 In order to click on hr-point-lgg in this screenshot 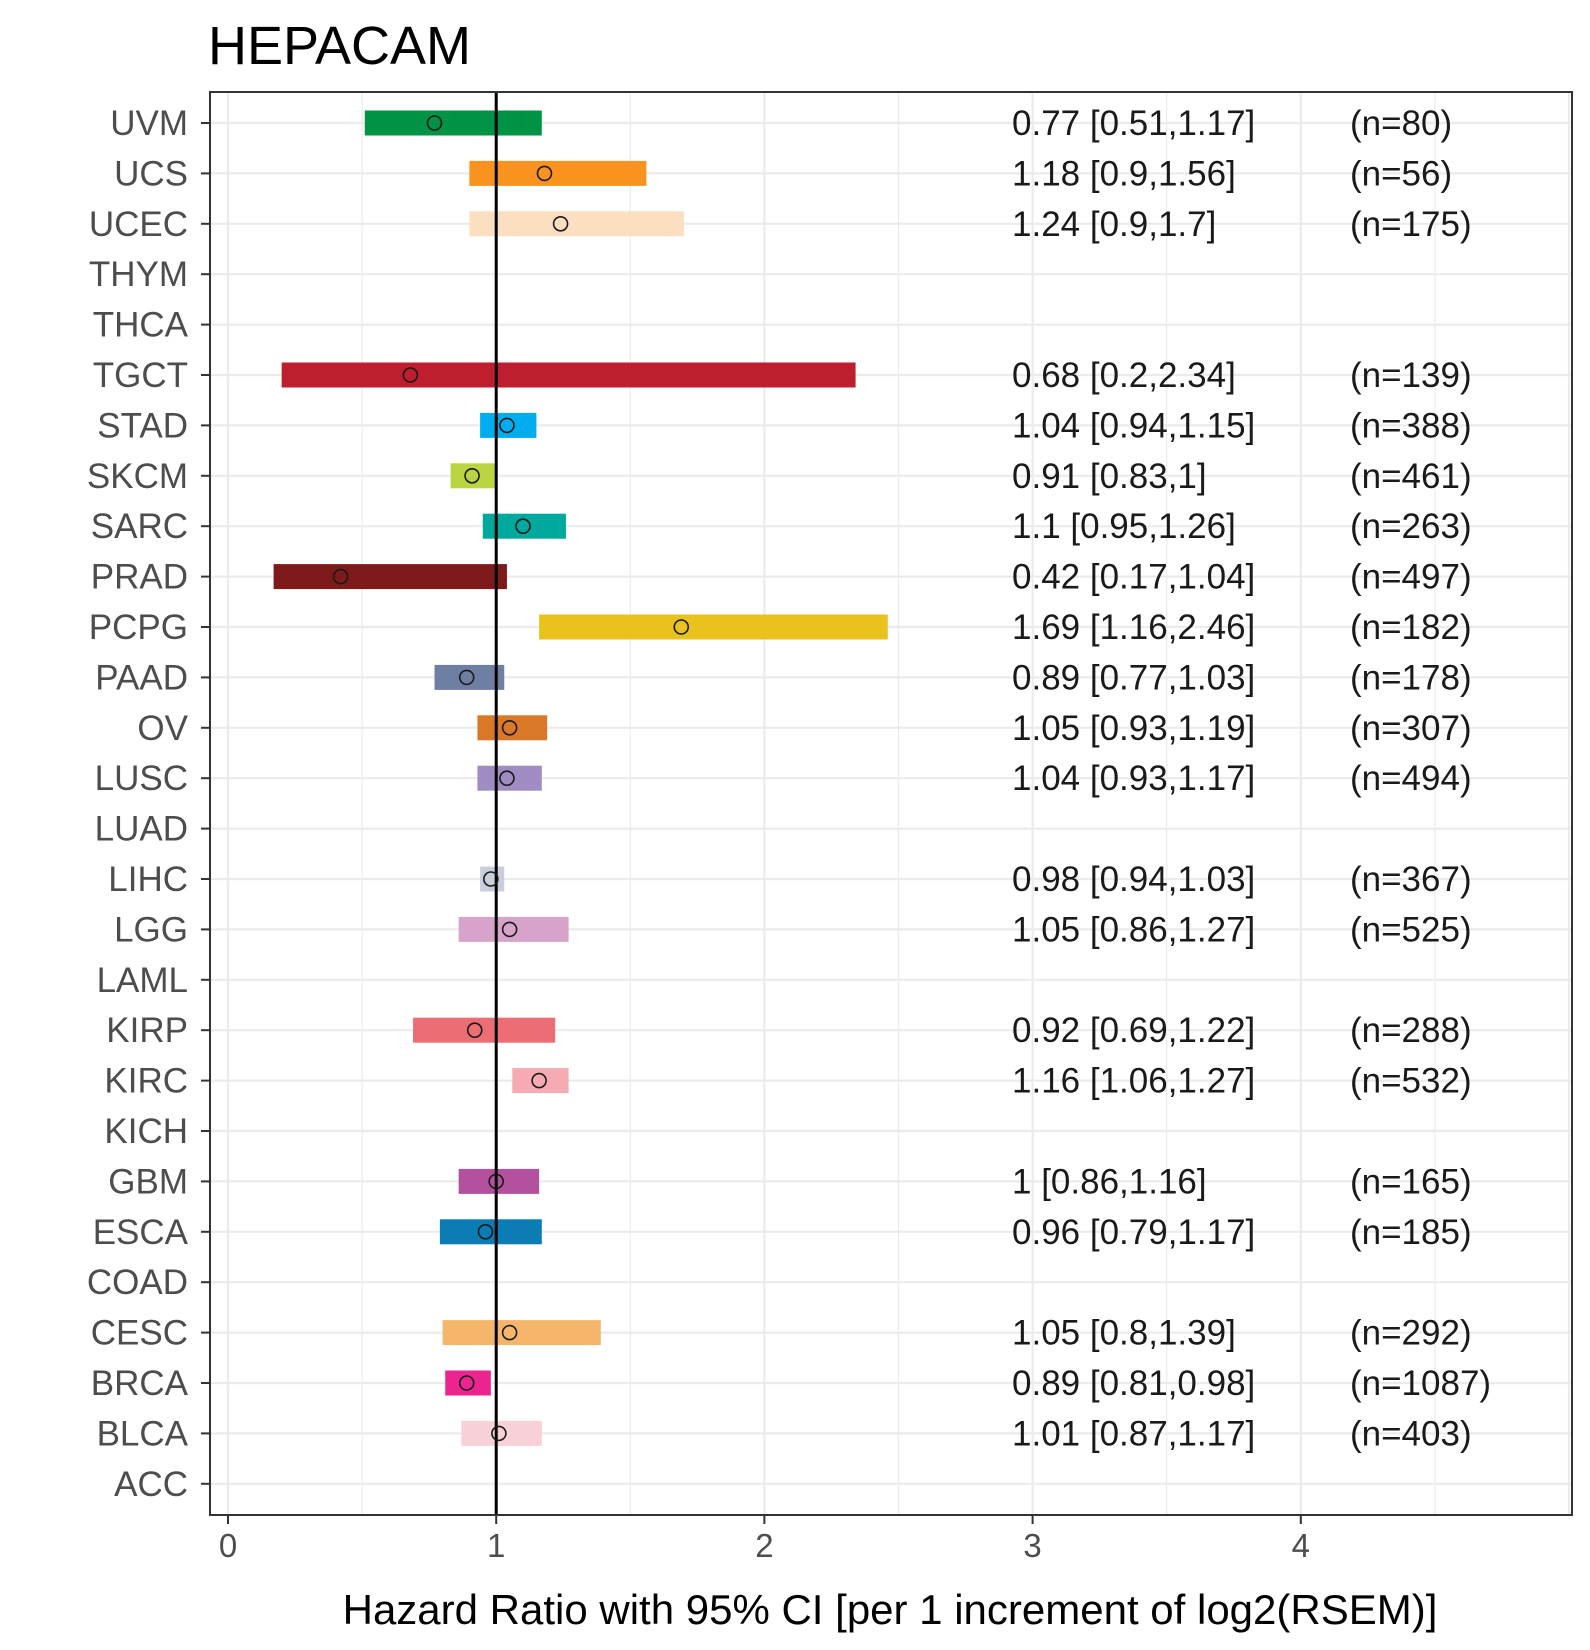, I will do `click(509, 929)`.